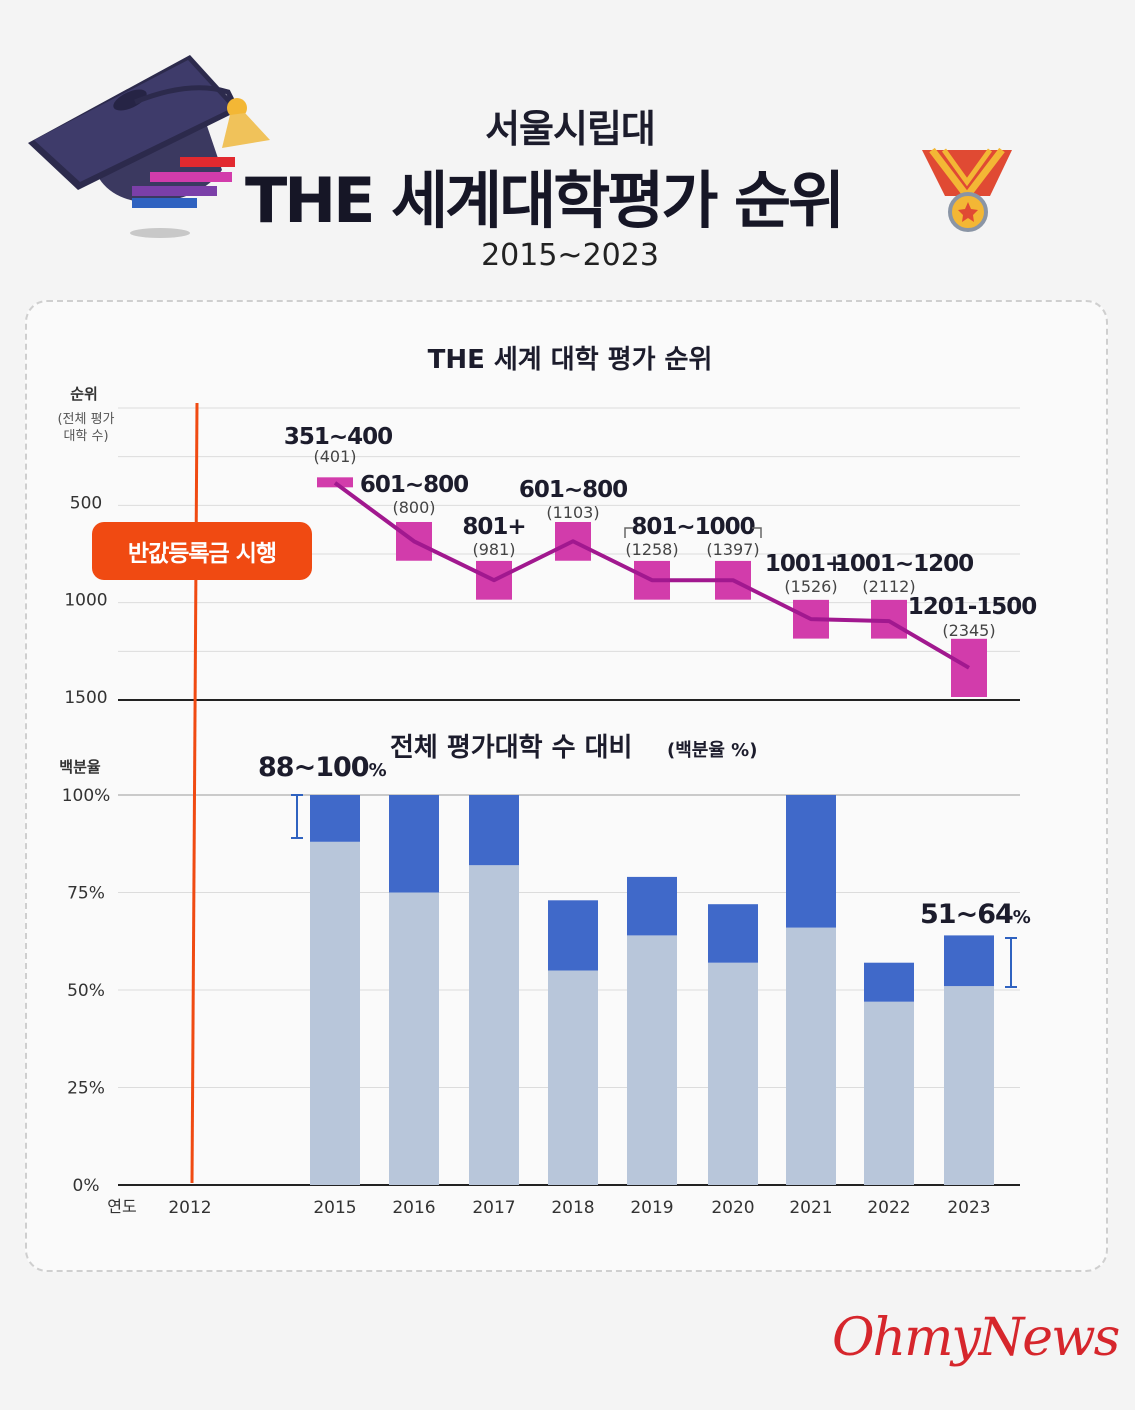 The image size is (1135, 1410). I want to click on bar-chart-title: 전체 평가대학 수 대비, so click(511, 748).